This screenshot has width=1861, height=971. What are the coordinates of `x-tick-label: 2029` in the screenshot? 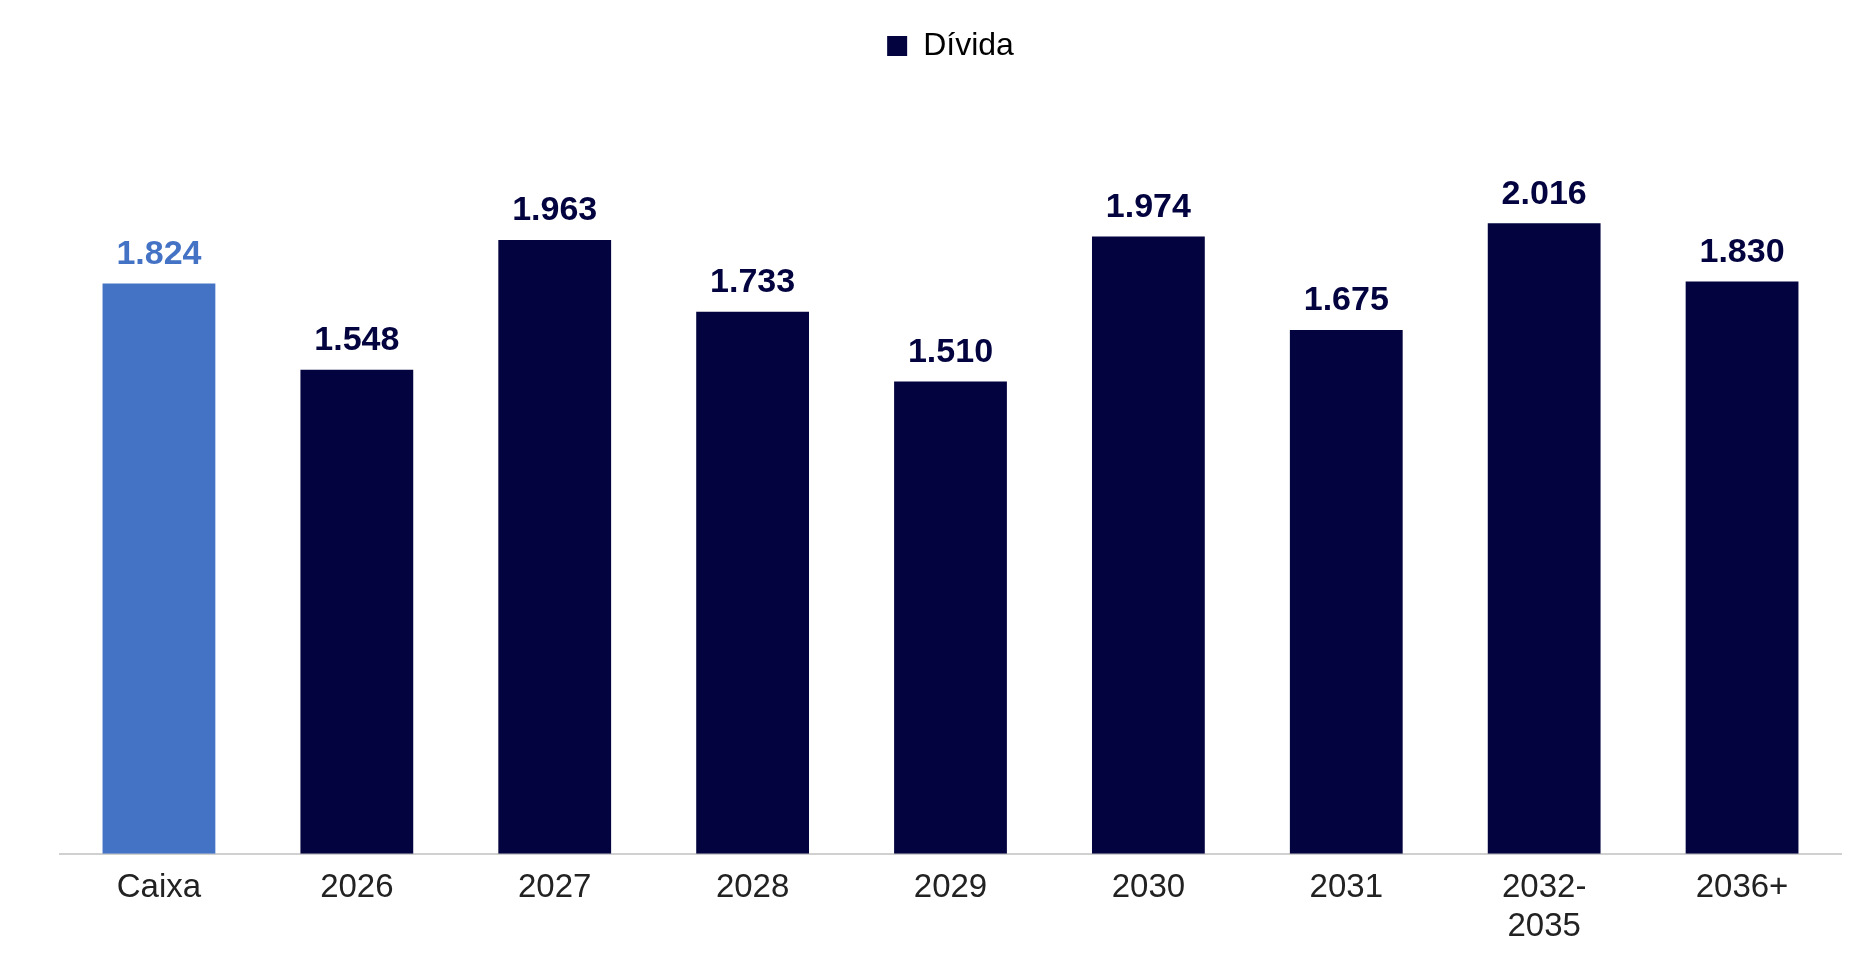 It's located at (950, 885).